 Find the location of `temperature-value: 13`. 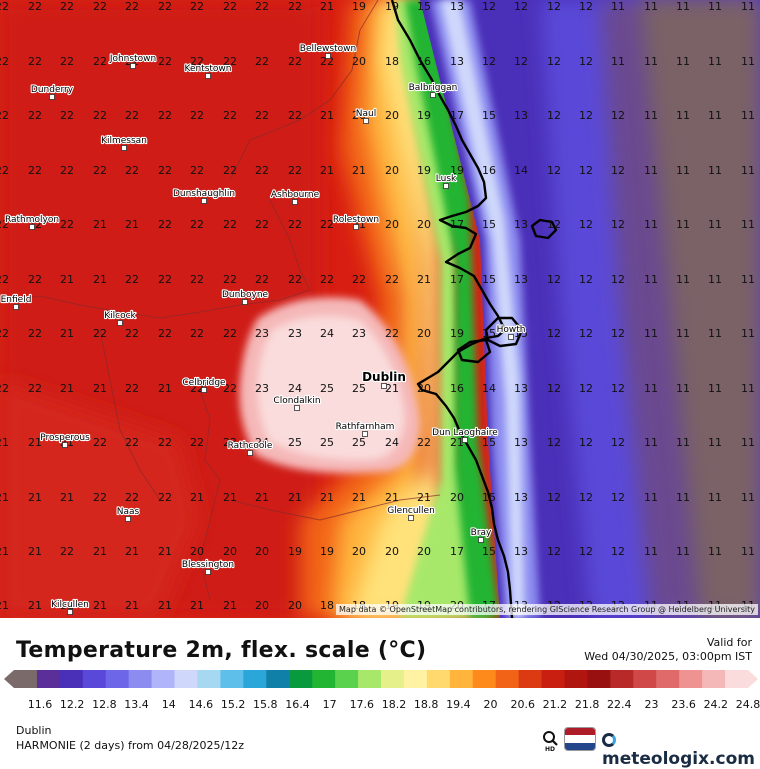

temperature-value: 13 is located at coordinates (521, 388).